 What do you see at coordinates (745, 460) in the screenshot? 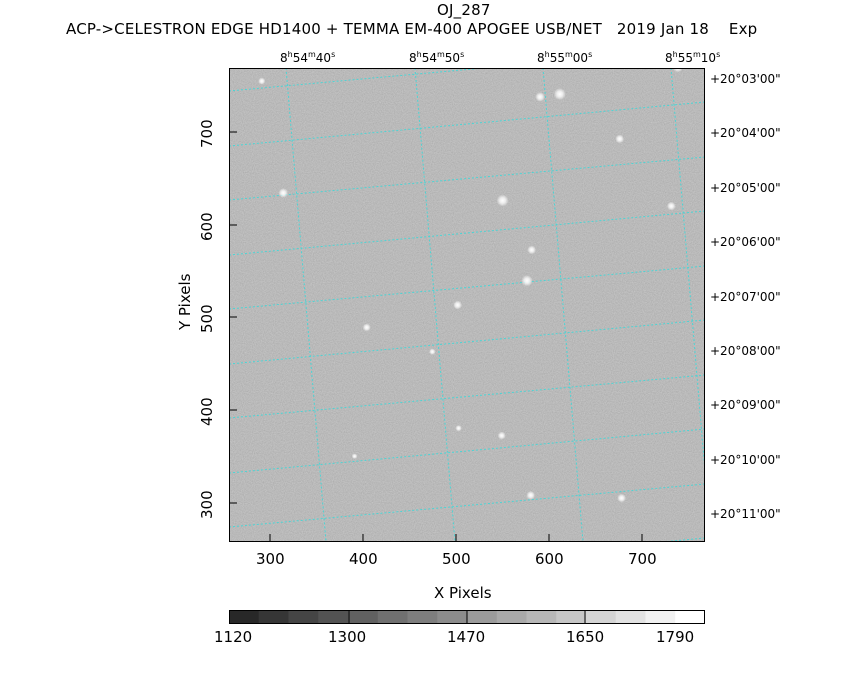
I see `dec-label-8: +20°10'00"` at bounding box center [745, 460].